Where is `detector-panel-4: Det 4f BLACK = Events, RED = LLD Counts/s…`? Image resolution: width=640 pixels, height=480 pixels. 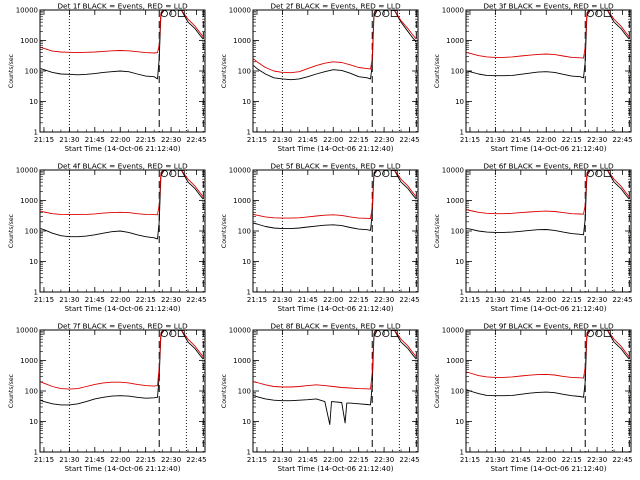
detector-panel-4: Det 4f BLACK = Events, RED = LLD Counts/s… is located at coordinates (107, 238).